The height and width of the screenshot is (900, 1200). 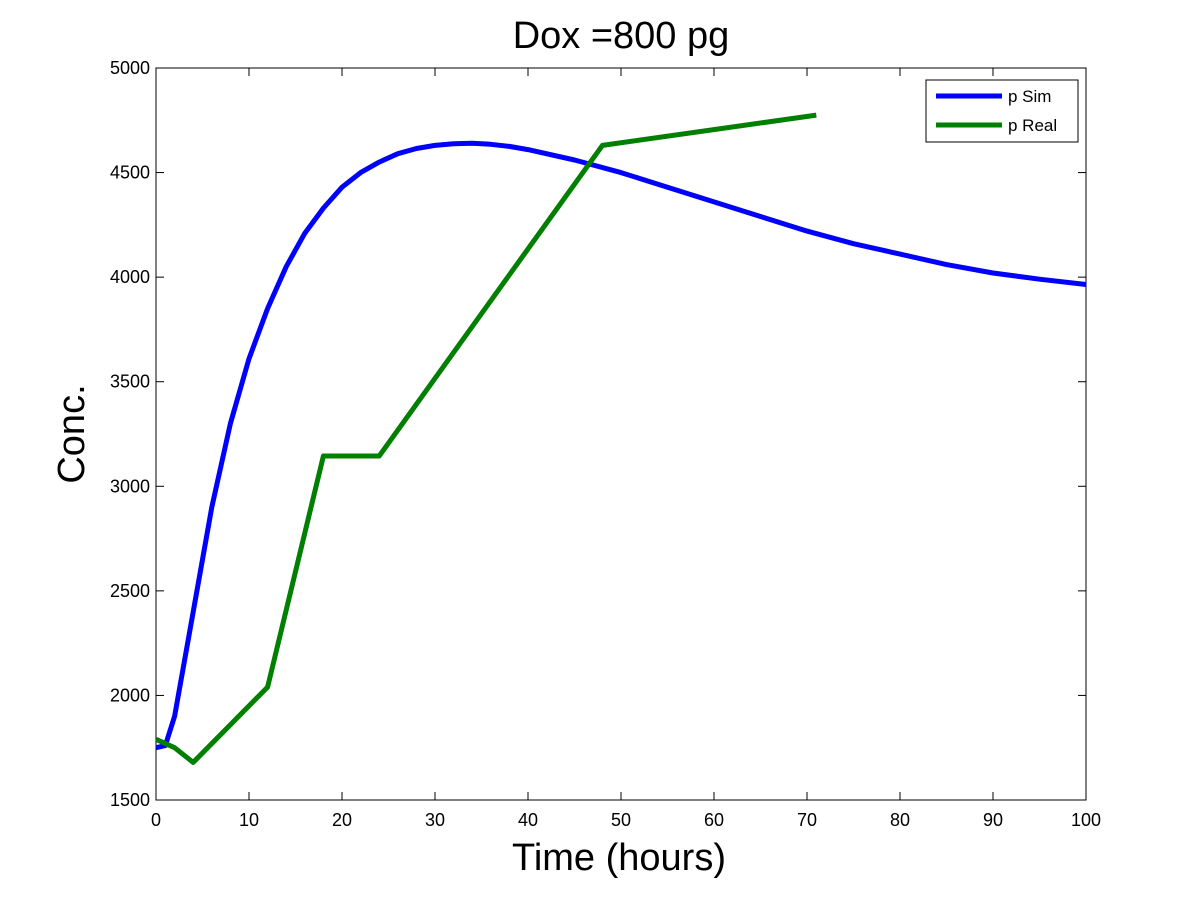 What do you see at coordinates (1086, 820) in the screenshot?
I see `x-tick-label: 100` at bounding box center [1086, 820].